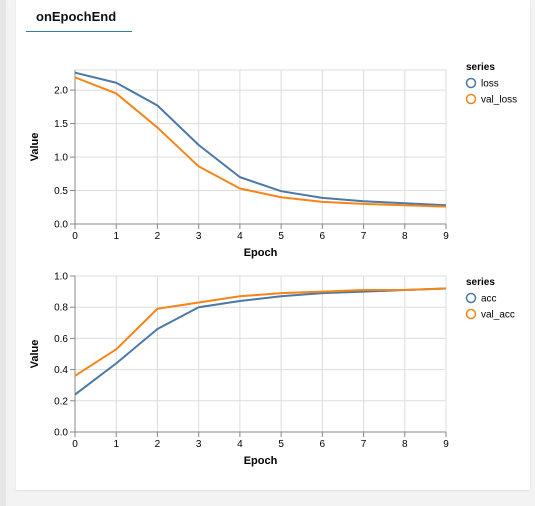 This screenshot has width=535, height=506. I want to click on legend-symbol-val_acc, so click(471, 314).